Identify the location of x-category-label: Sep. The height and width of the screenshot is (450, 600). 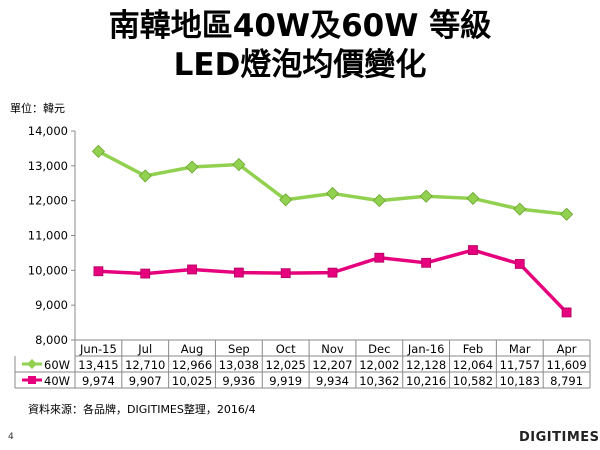
(239, 349).